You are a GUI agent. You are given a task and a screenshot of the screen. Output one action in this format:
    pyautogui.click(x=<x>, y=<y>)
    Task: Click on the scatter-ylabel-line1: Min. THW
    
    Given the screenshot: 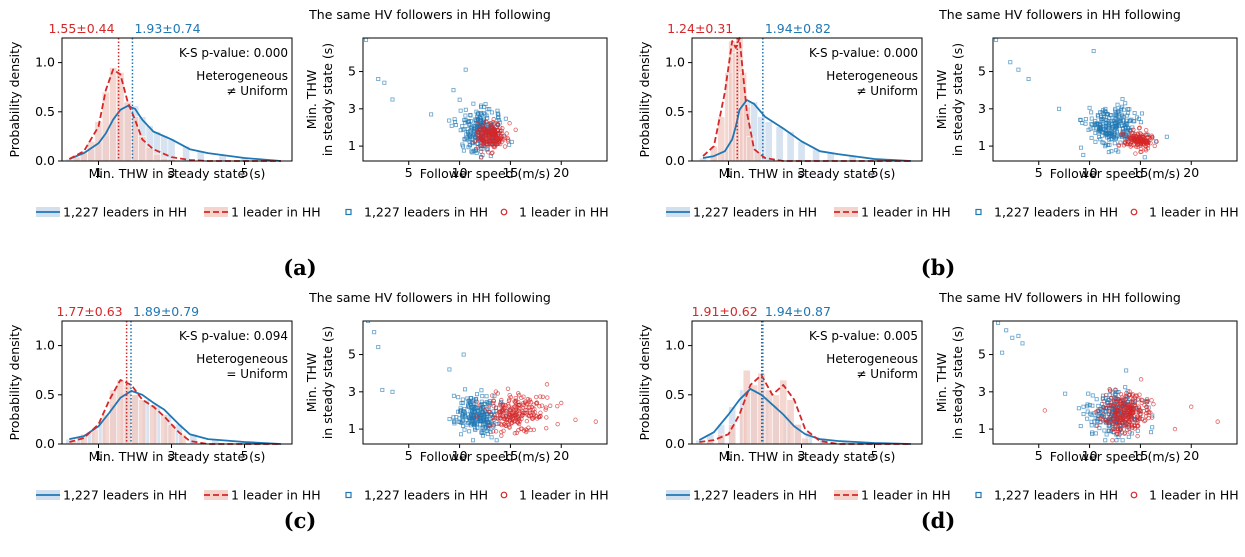 What is the action you would take?
    pyautogui.click(x=311, y=100)
    